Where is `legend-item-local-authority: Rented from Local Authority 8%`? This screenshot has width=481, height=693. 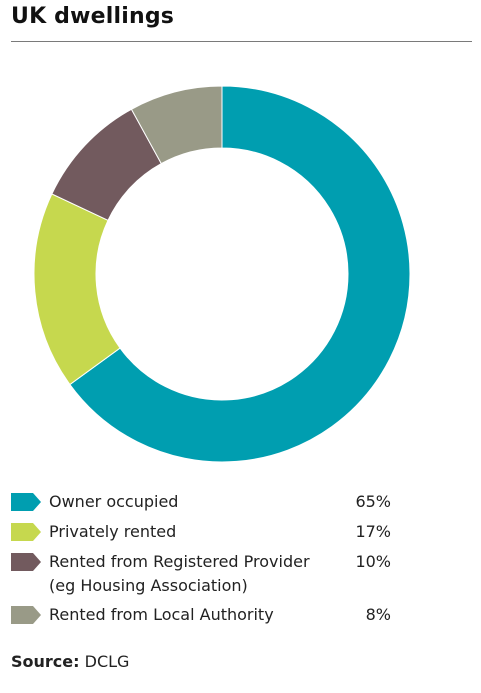
legend-item-local-authority: Rented from Local Authority 8% is located at coordinates (201, 615).